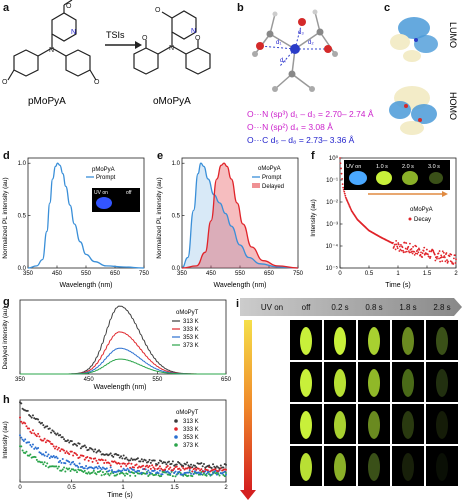 The width and height of the screenshot is (464, 500). I want to click on distance-line-2: O···N (sp²) d₄ = 3.08 Å, so click(290, 127).